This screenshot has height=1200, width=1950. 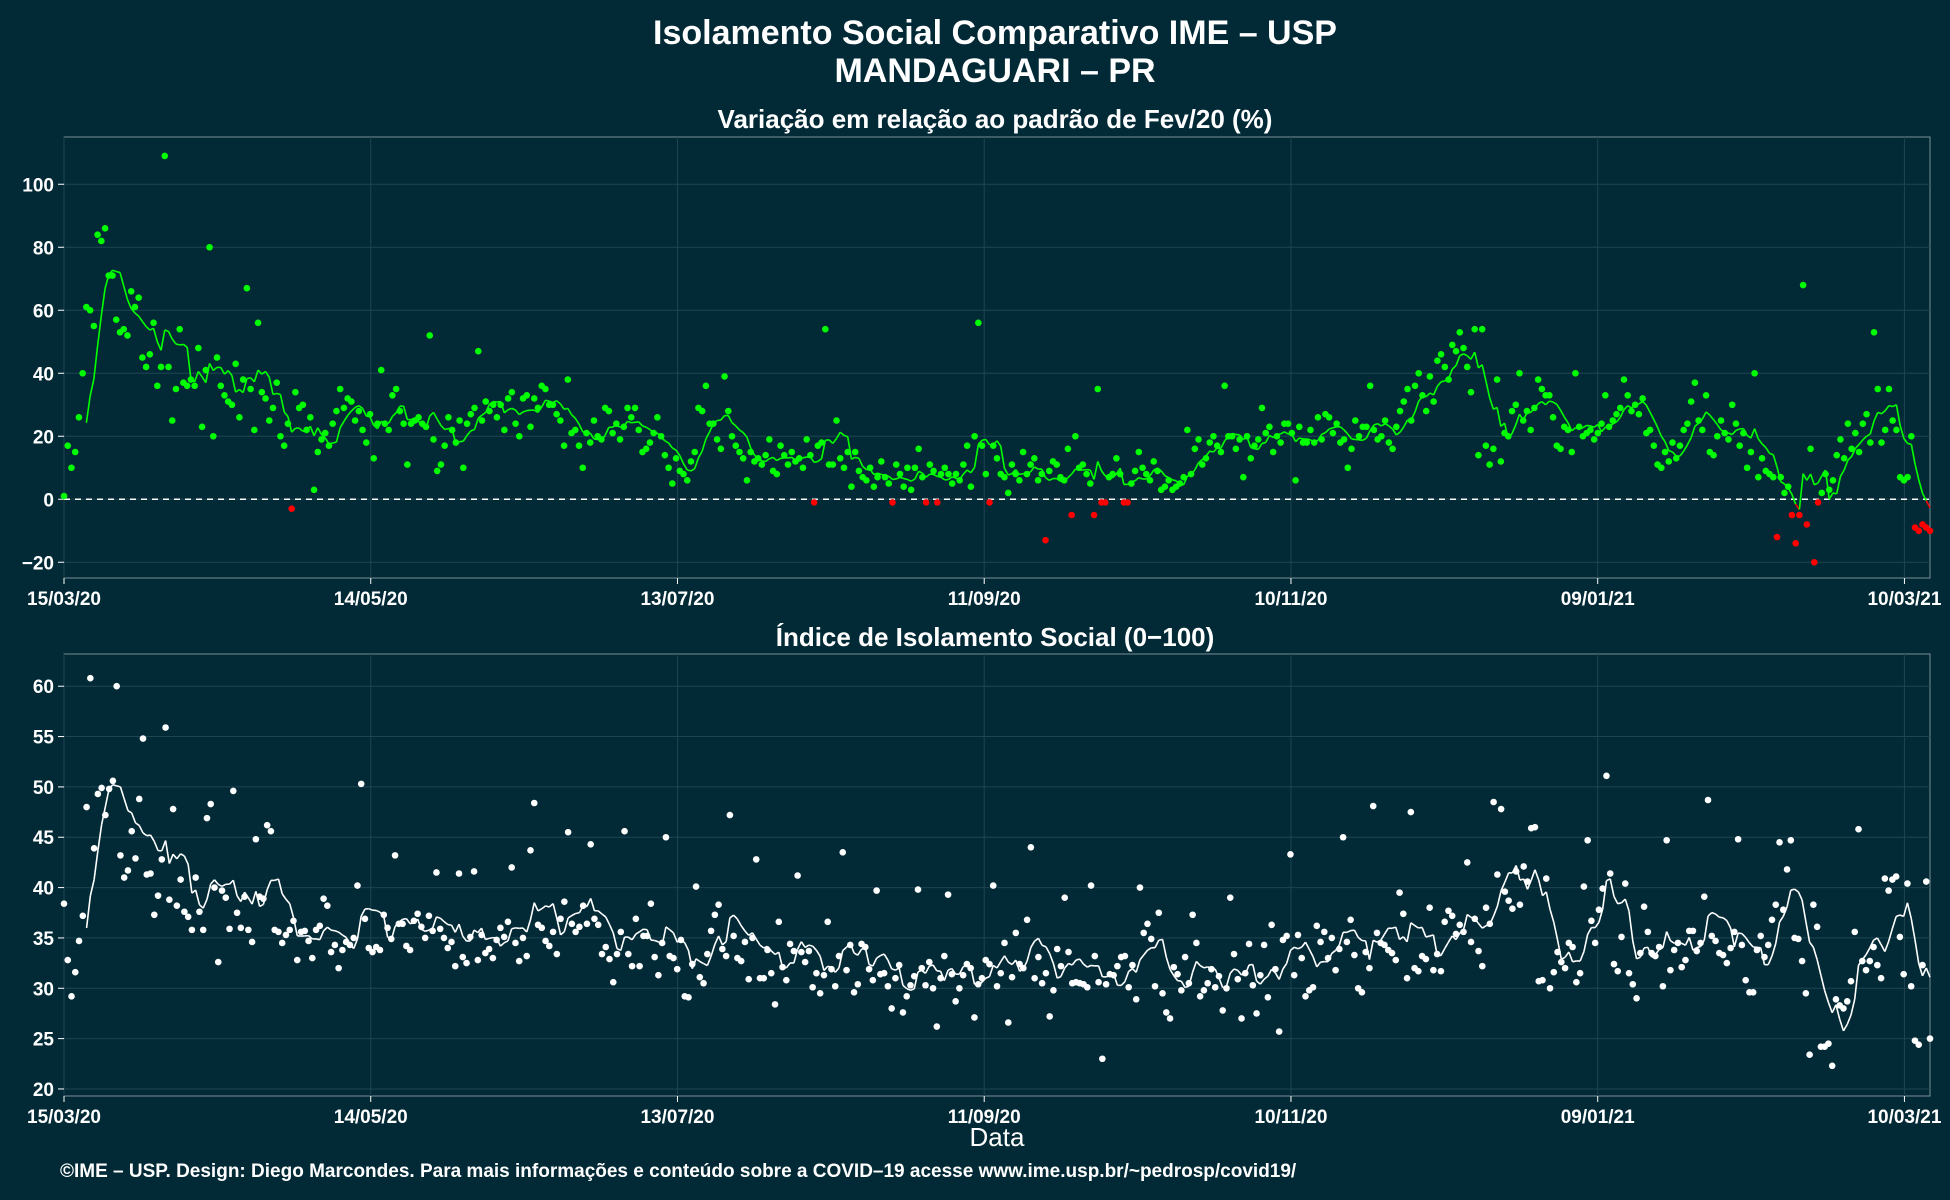 What do you see at coordinates (43, 889) in the screenshot?
I see `panel2-y-tick-label: 40` at bounding box center [43, 889].